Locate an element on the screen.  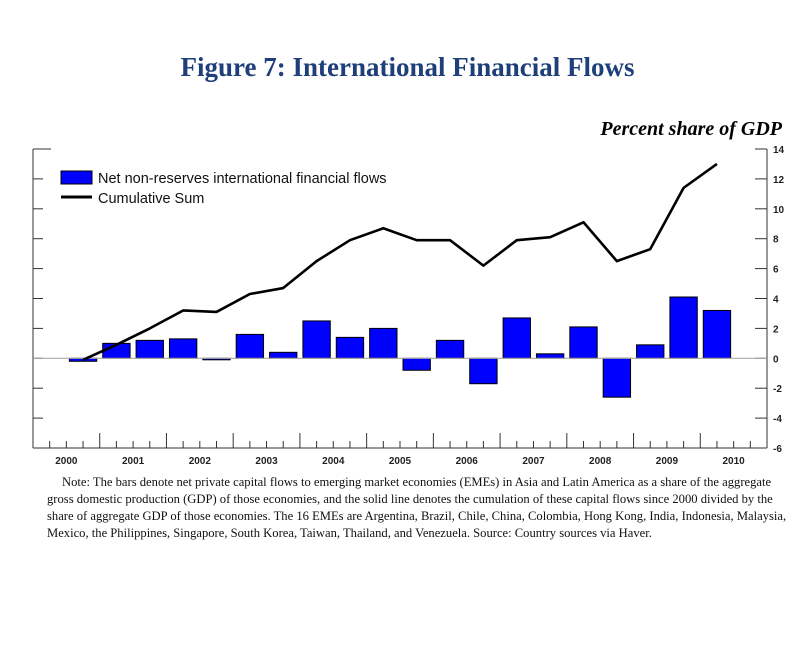
x-tick-label: 2003 is located at coordinates (266, 461).